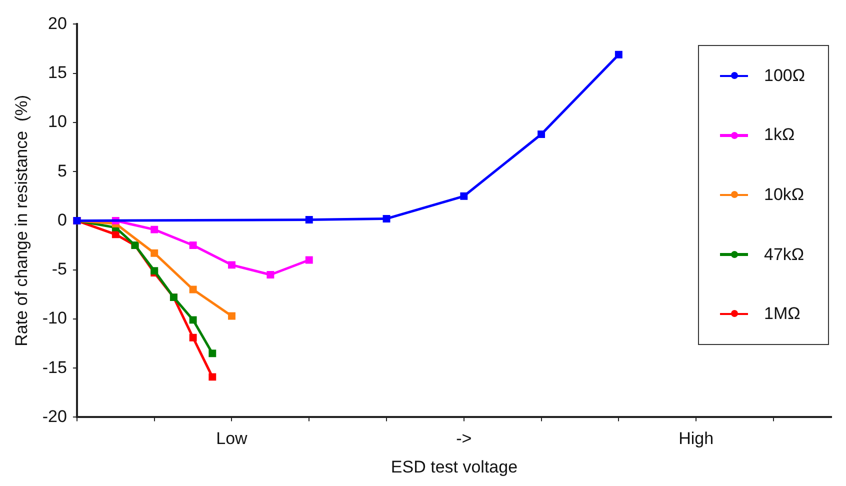  Describe the element at coordinates (54, 367) in the screenshot. I see `y-tick-label: -15` at that location.